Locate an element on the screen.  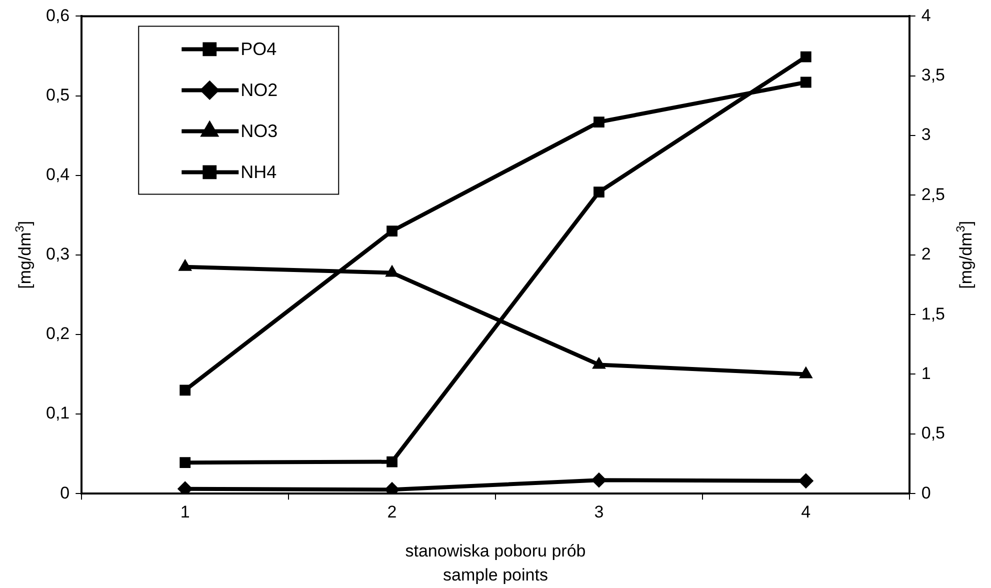
y2-tick-label: 2,5 is located at coordinates (933, 194).